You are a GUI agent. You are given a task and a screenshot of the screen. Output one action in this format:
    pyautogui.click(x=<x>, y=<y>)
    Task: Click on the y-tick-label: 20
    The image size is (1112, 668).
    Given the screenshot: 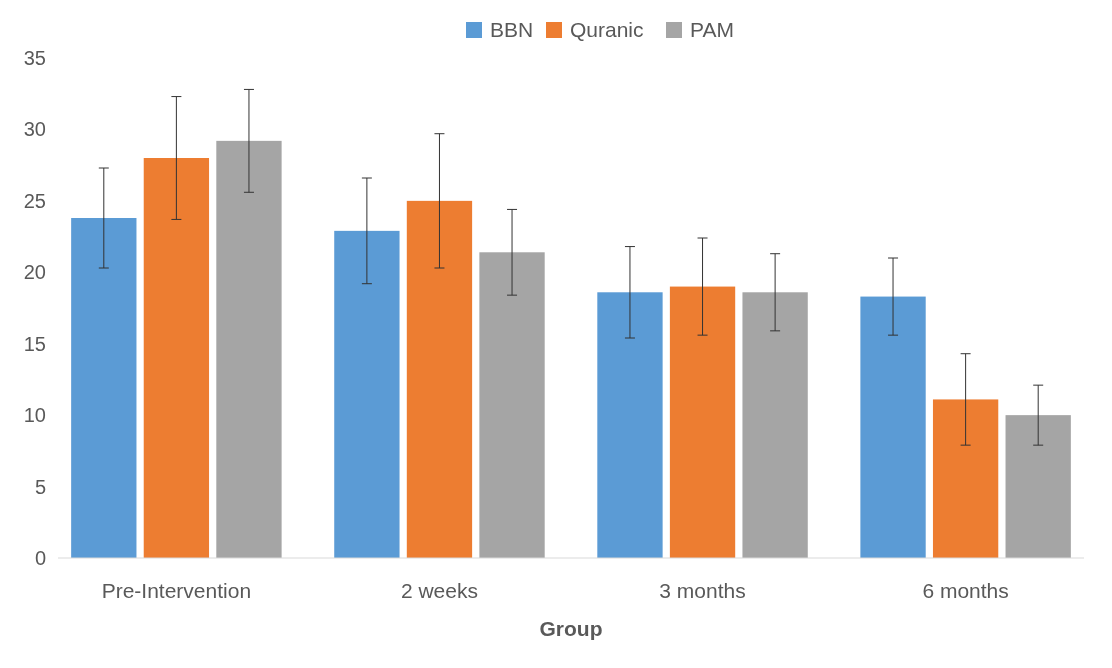 What is the action you would take?
    pyautogui.click(x=34, y=272)
    